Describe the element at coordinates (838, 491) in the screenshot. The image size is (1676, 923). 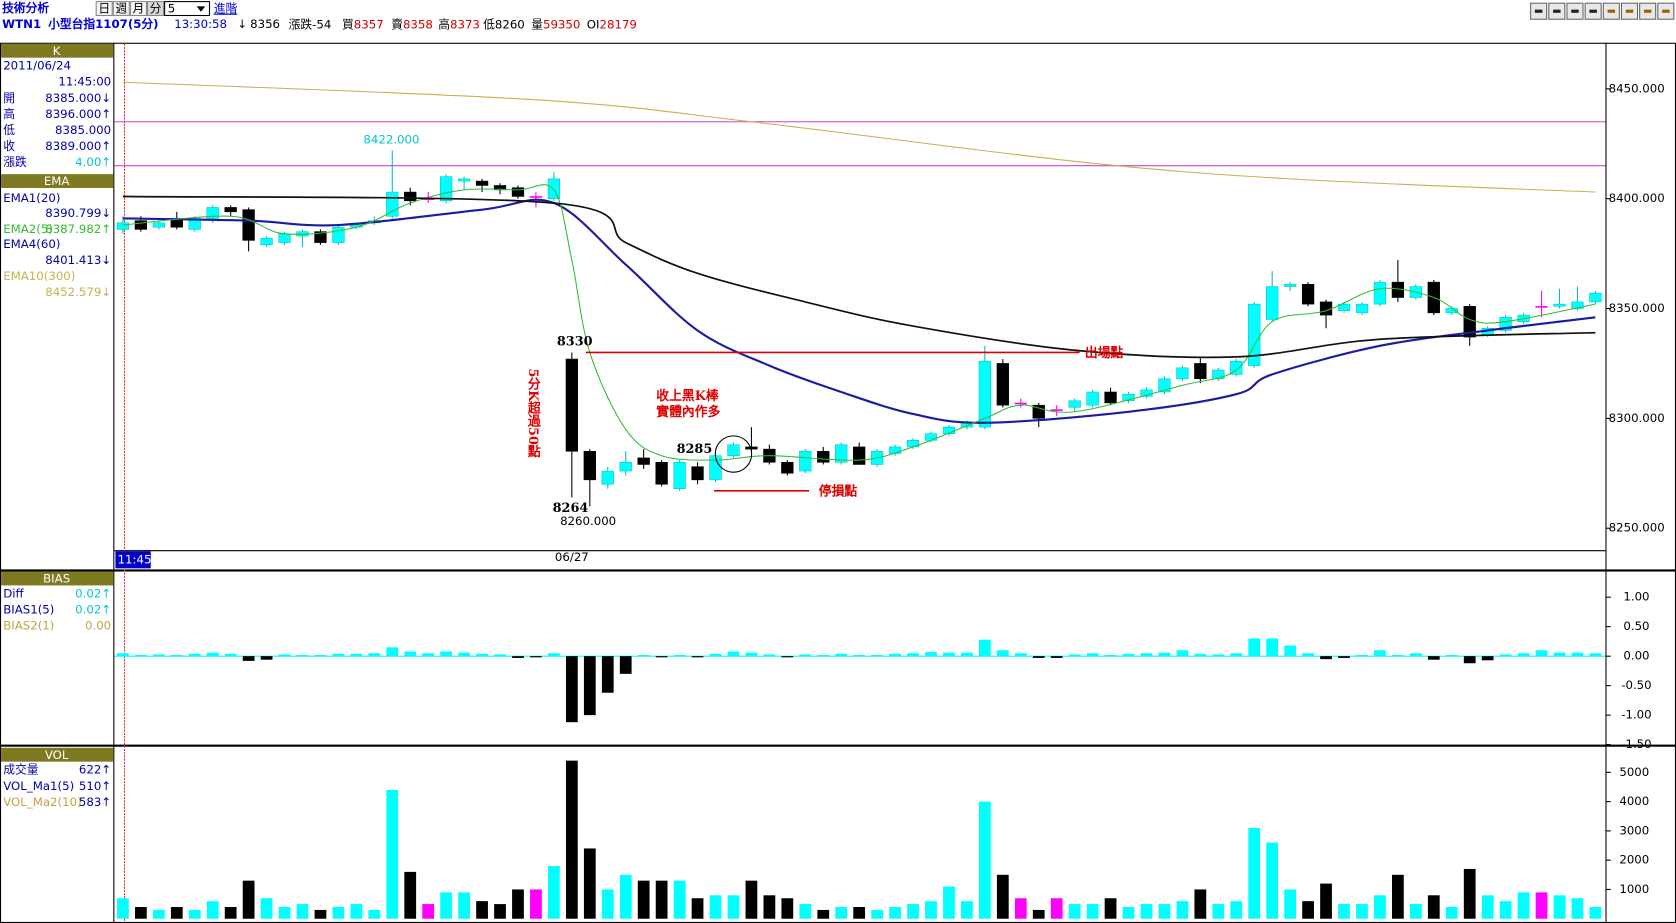
I see `level-label: 停損點` at that location.